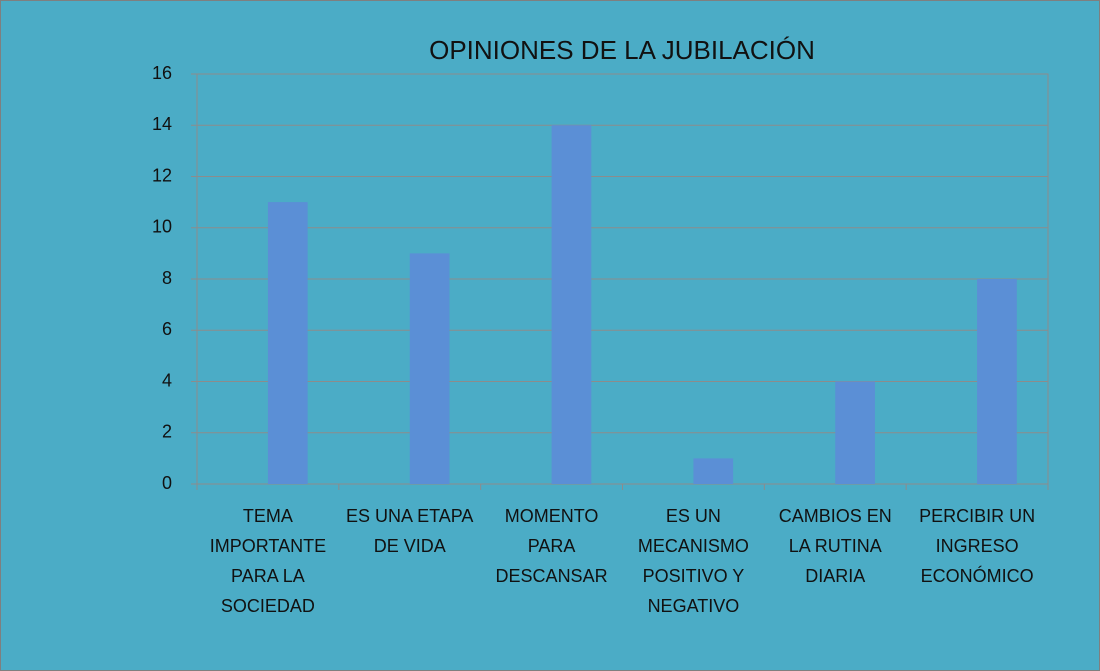  Describe the element at coordinates (410, 531) in the screenshot. I see `x-tick-label: ES UNA ETAPA DE VIDA` at that location.